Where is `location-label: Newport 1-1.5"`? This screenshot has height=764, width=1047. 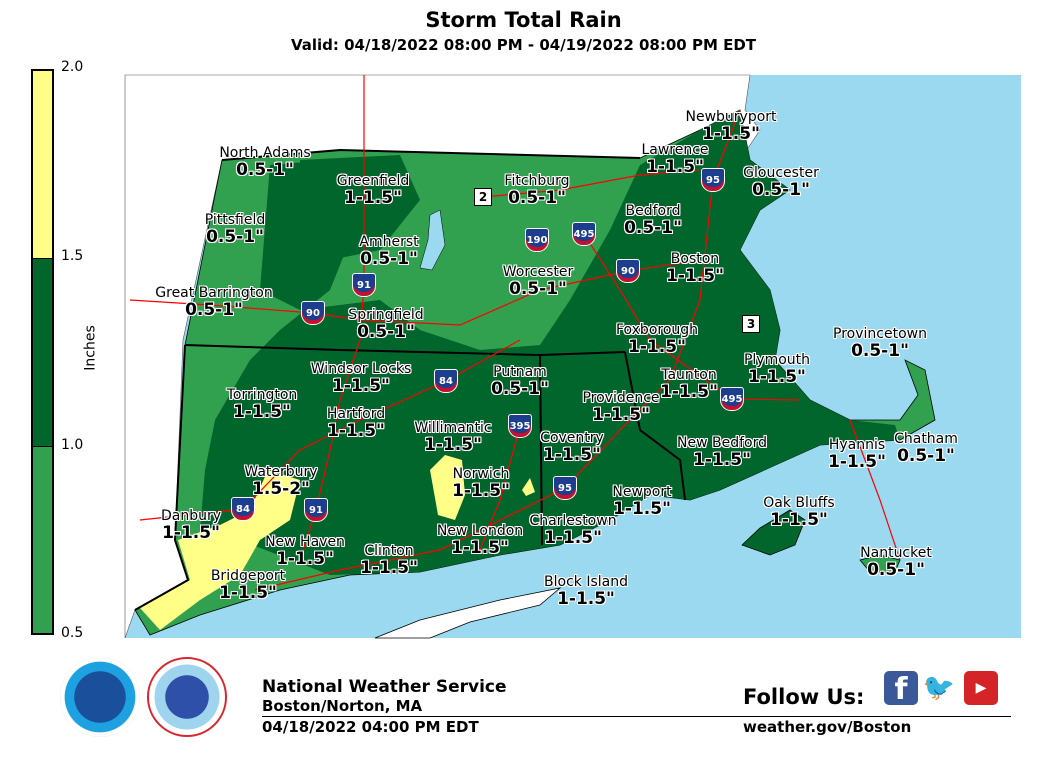
location-label: Newport 1-1.5" is located at coordinates (641, 501).